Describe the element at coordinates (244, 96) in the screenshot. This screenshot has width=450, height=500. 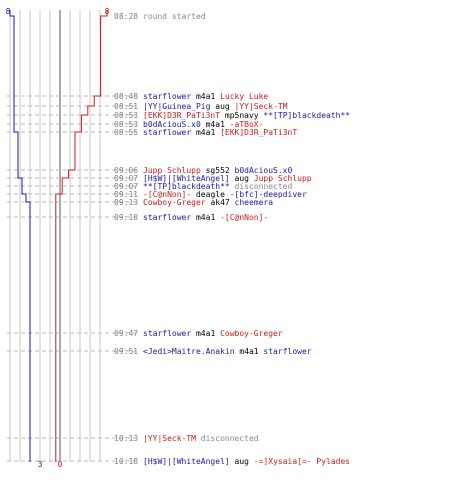
I see `player-name: Lucky Luke` at that location.